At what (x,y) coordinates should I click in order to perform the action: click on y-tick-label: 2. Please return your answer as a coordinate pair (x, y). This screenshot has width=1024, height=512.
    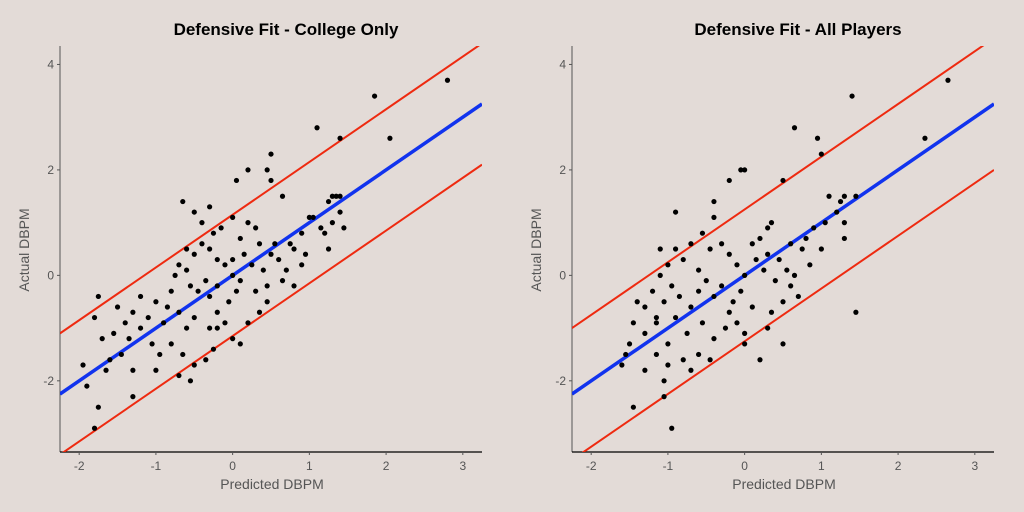
    Looking at the image, I should click on (562, 170).